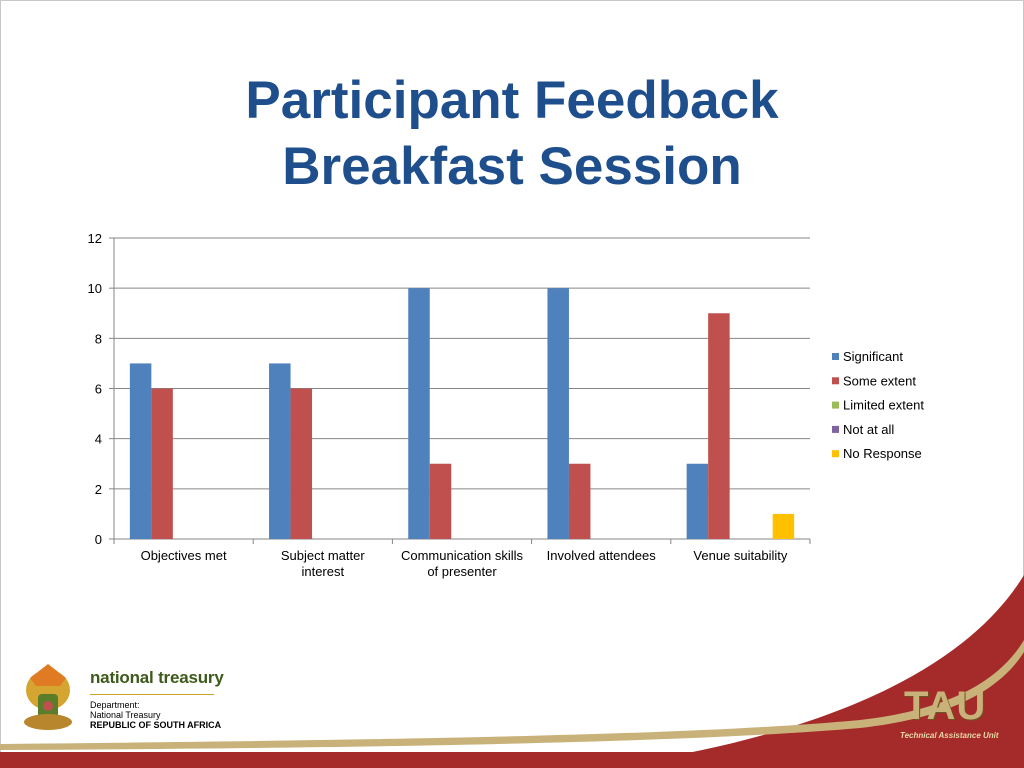 This screenshot has height=768, width=1024. What do you see at coordinates (512, 100) in the screenshot?
I see `slide-title-line-1: Participant Feedback` at bounding box center [512, 100].